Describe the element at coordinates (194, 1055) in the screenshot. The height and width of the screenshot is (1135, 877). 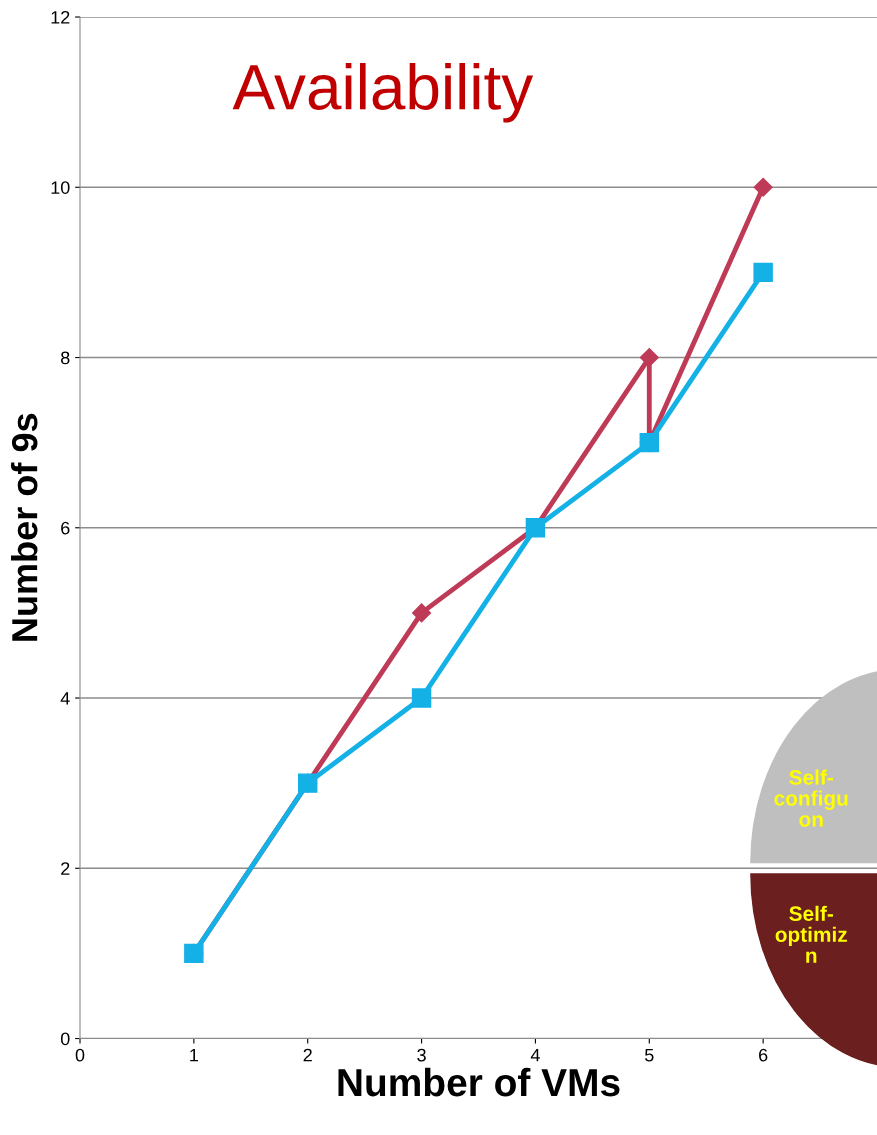
I see `x-tick-label: 1` at that location.